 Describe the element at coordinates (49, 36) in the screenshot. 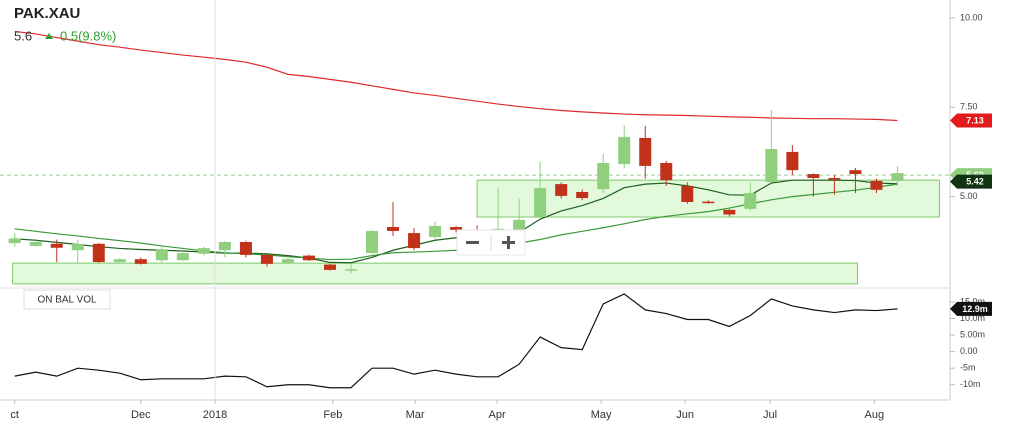

I see `up-arrow` at that location.